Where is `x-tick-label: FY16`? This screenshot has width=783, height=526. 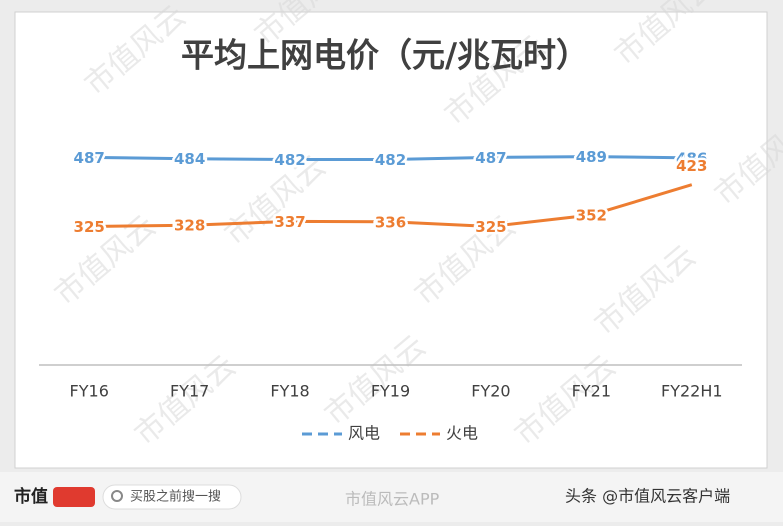
x-tick-label: FY16 is located at coordinates (89, 391).